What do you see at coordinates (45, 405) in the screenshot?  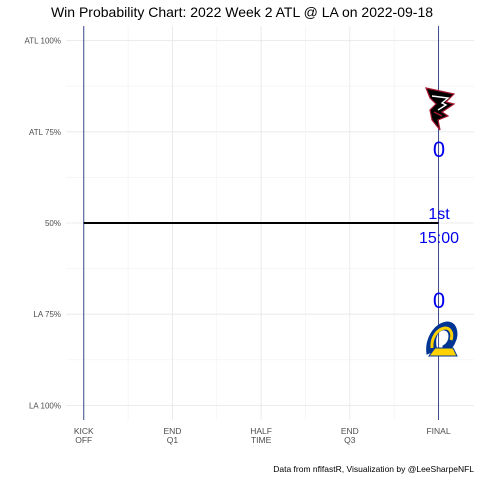 I see `y-tick-label: LA 100%` at bounding box center [45, 405].